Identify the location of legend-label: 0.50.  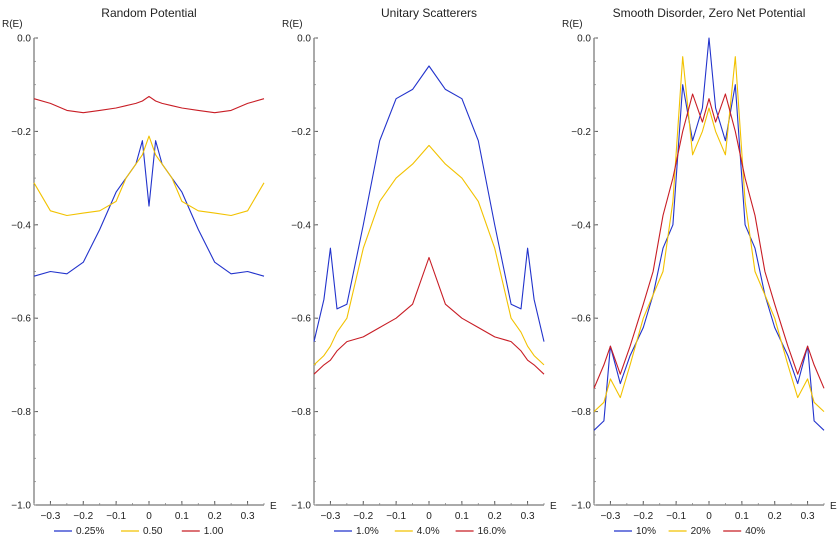
(153, 531).